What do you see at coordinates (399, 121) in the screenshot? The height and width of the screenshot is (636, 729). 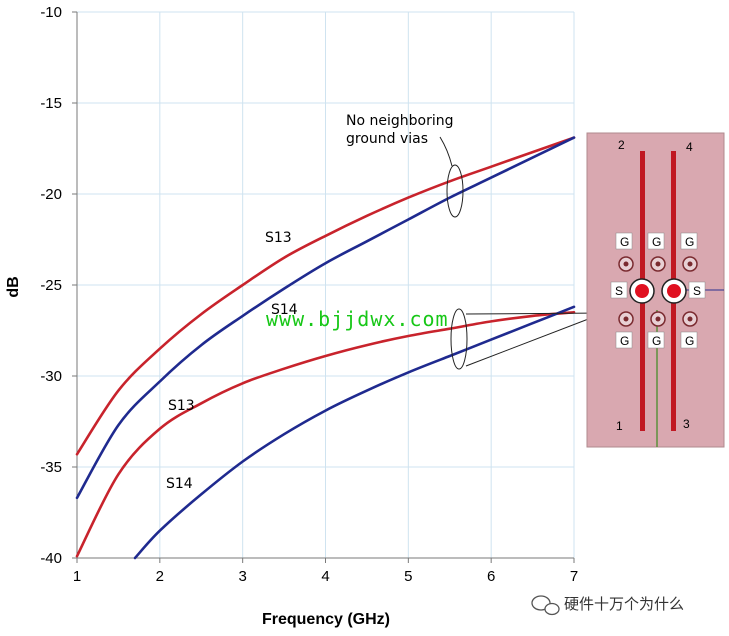 I see `annotation-line1: No neighboring` at bounding box center [399, 121].